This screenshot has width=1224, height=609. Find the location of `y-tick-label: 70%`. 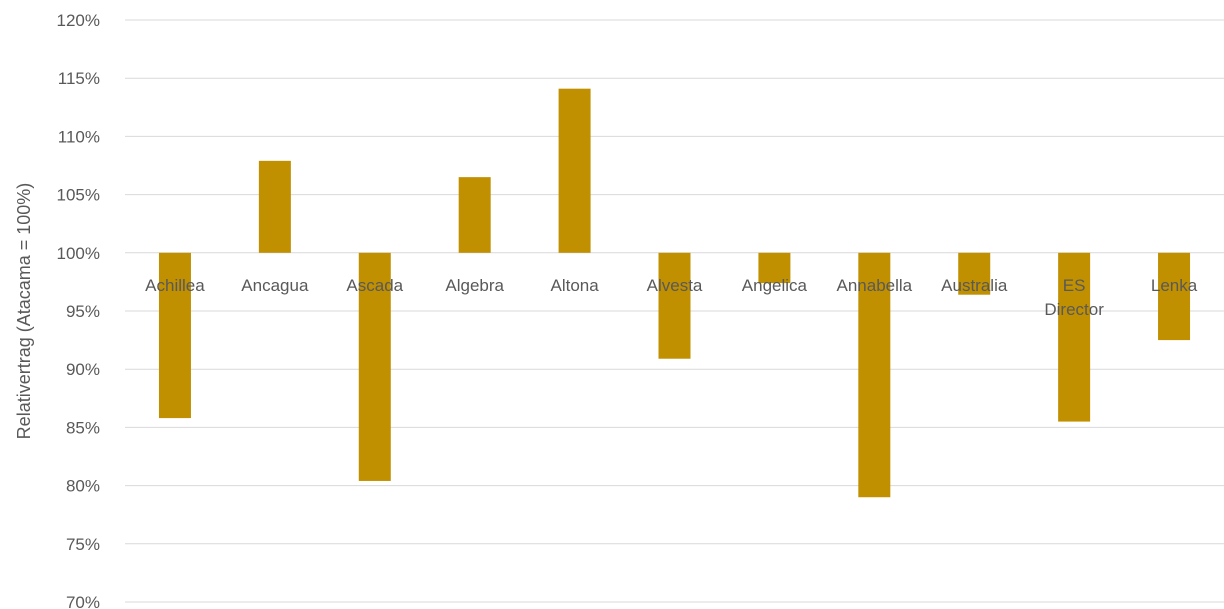

y-tick-label: 70% is located at coordinates (83, 601).